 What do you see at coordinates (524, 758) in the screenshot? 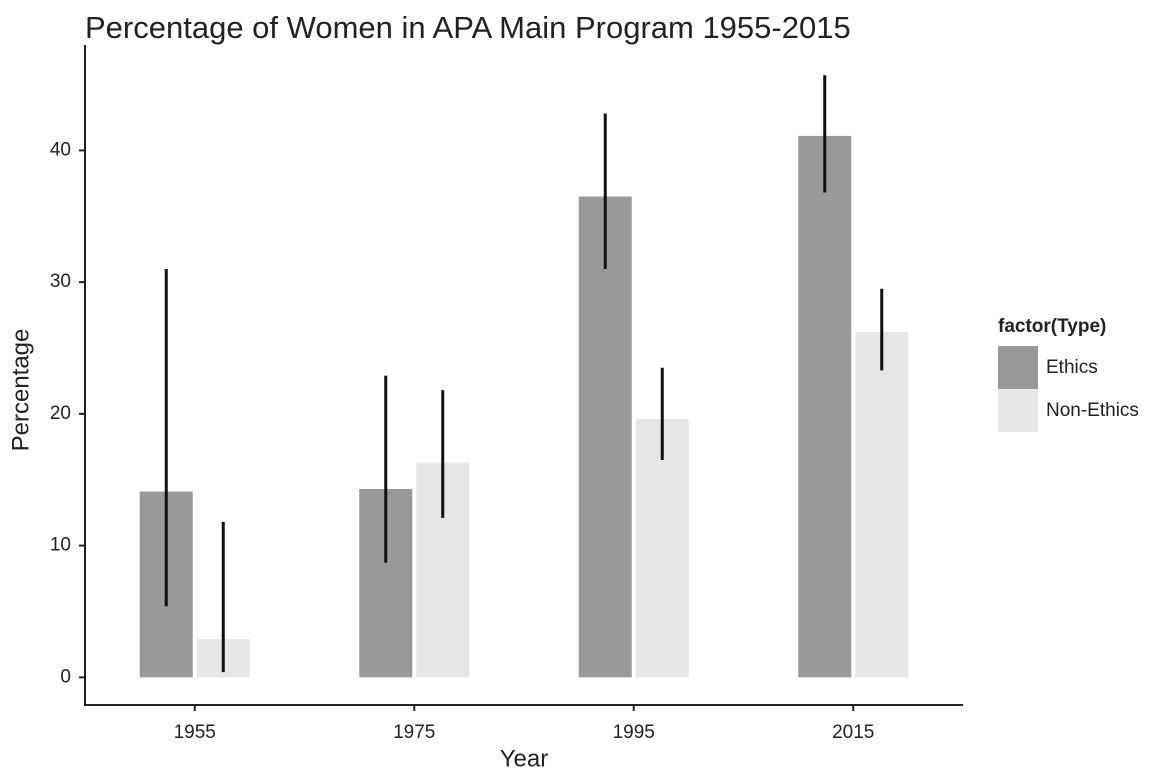
I see `x-axis-label: Year` at bounding box center [524, 758].